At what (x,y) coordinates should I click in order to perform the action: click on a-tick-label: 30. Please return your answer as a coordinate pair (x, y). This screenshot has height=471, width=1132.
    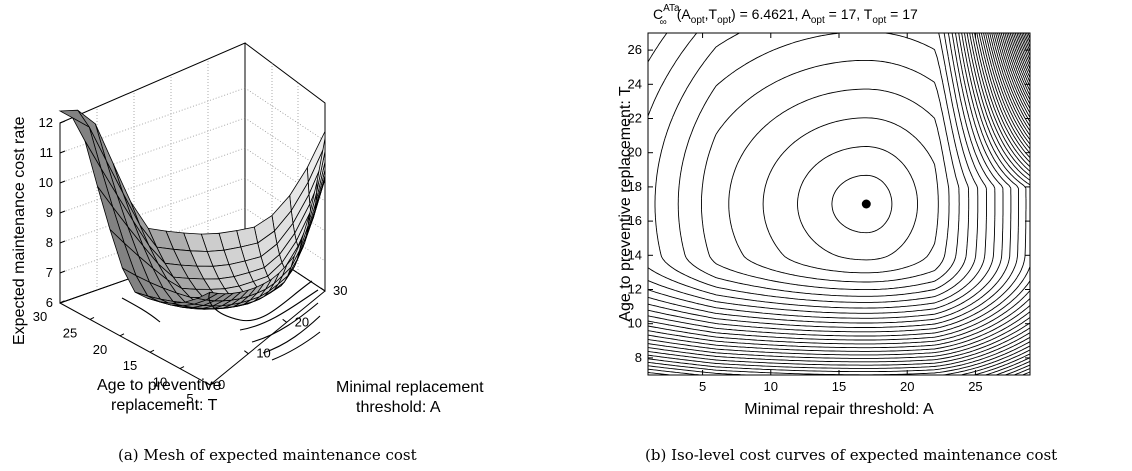
    Looking at the image, I should click on (340, 290).